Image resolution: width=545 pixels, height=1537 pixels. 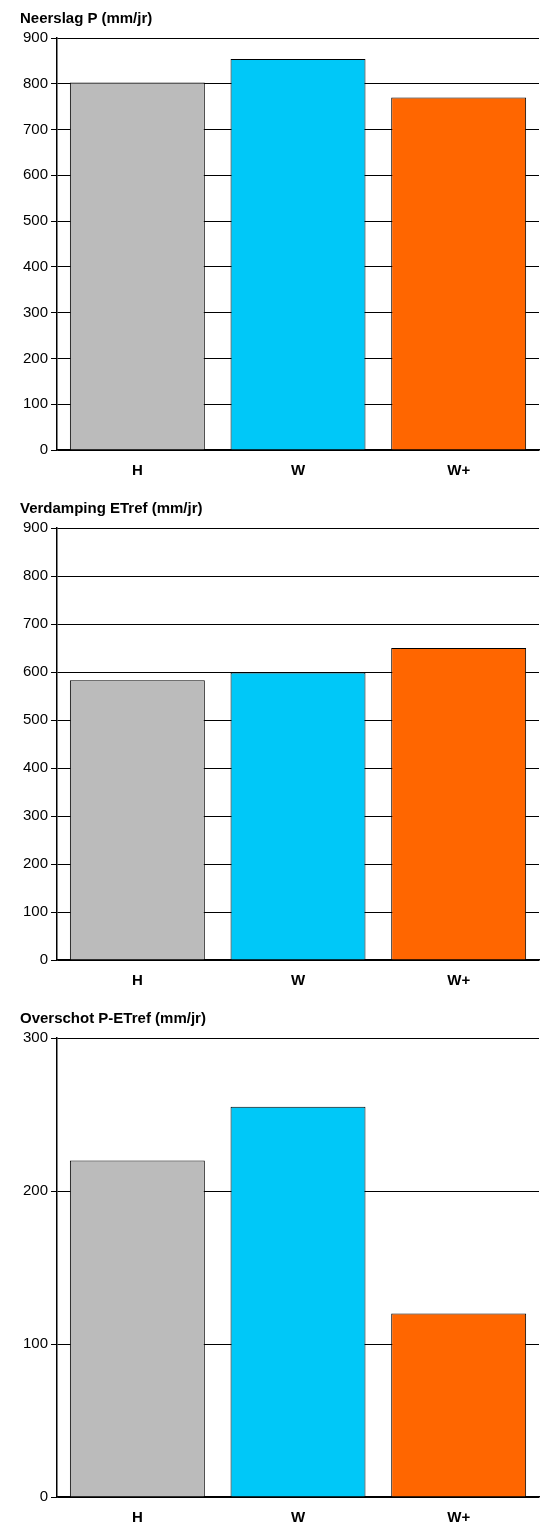 What do you see at coordinates (86, 18) in the screenshot?
I see `chart-title: Neerslag P (mm/jr)` at bounding box center [86, 18].